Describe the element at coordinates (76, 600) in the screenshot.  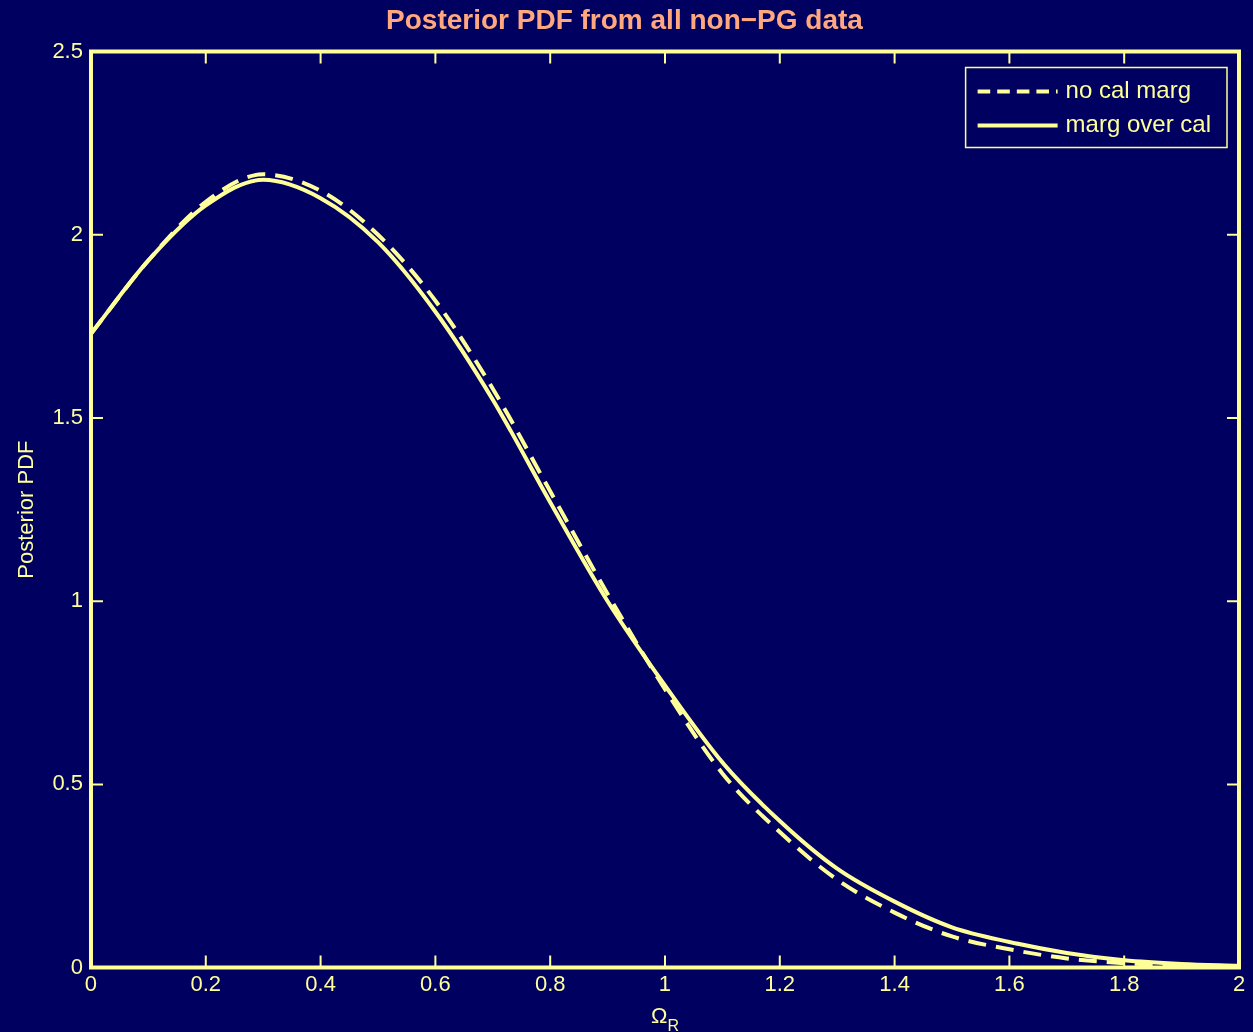
I see `y-tick-label: 1` at that location.